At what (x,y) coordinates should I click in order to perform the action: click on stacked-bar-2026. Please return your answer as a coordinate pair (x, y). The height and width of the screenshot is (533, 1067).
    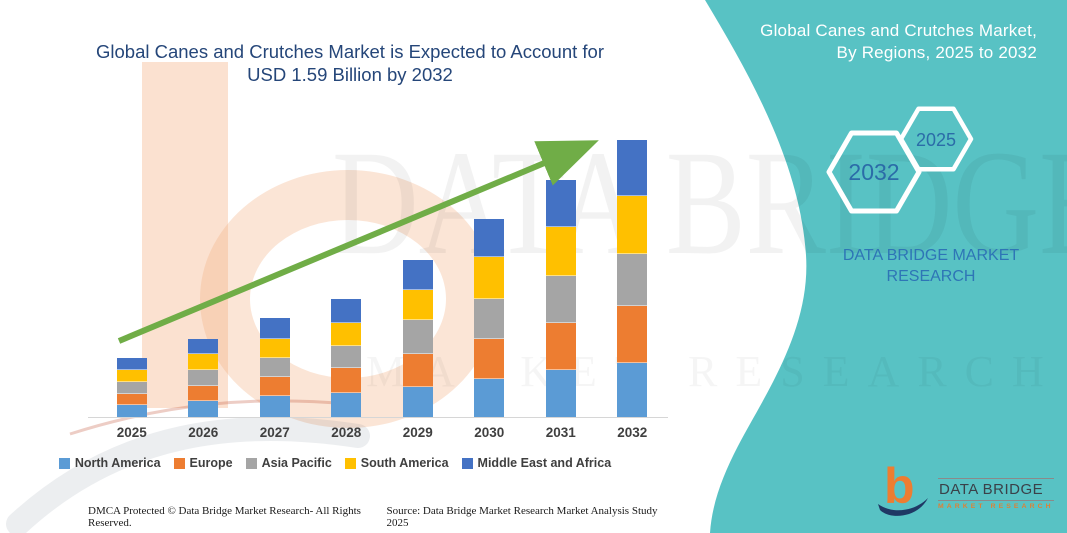
    Looking at the image, I should click on (203, 377).